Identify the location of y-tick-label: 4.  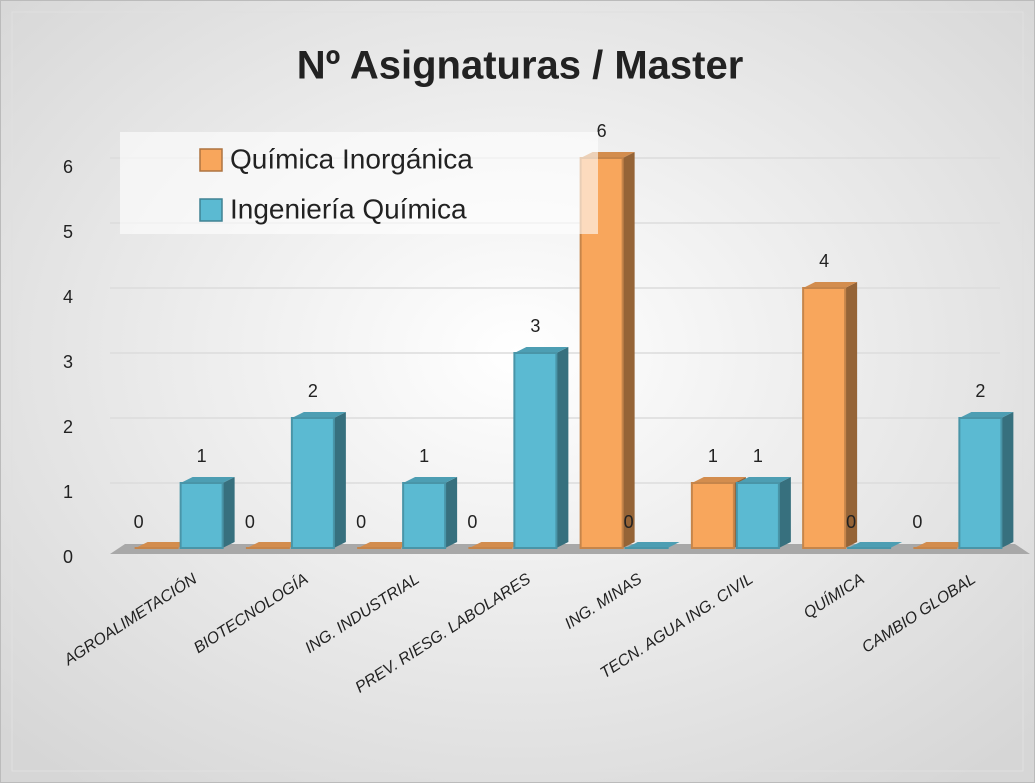
(68, 297).